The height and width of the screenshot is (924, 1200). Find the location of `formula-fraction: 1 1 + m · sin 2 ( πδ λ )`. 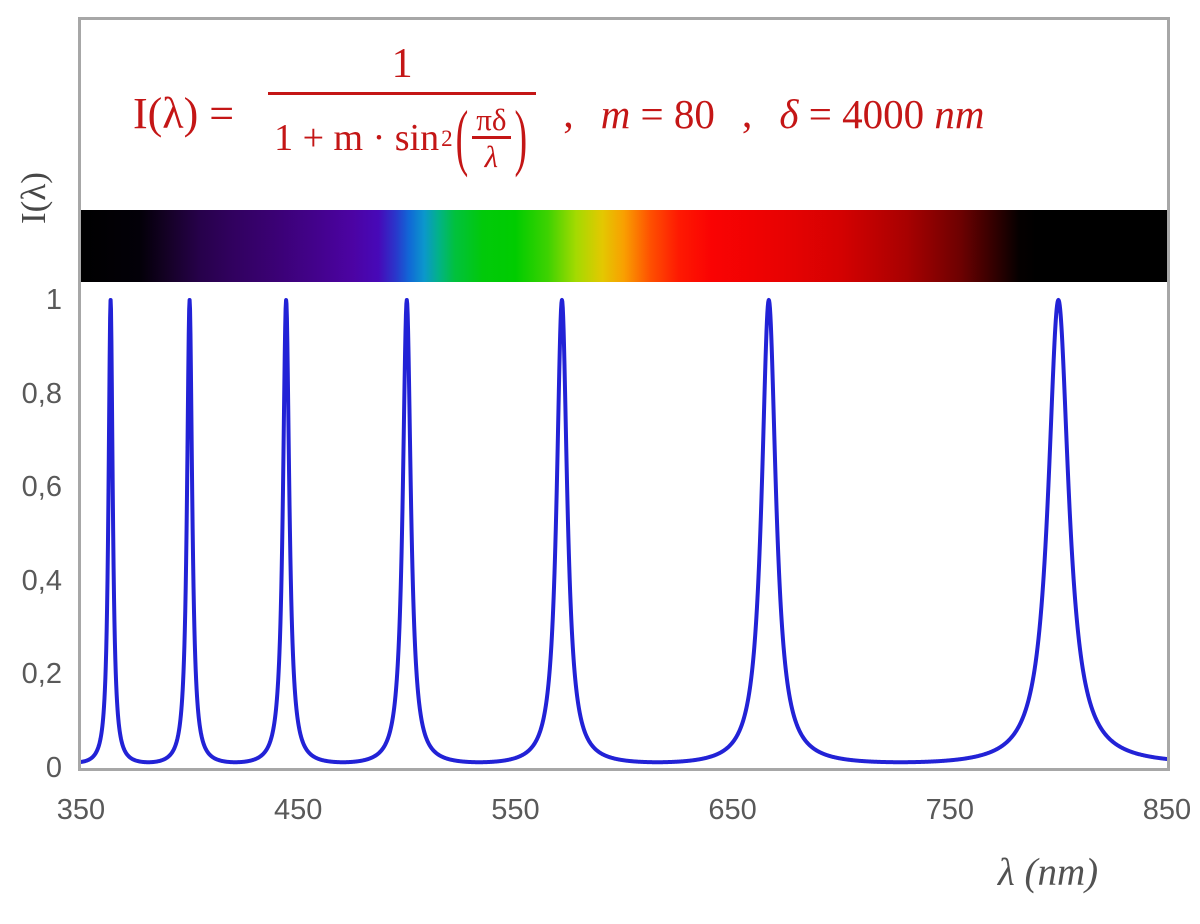

formula-fraction: 1 1 + m · sin 2 ( πδ λ ) is located at coordinates (402, 108).